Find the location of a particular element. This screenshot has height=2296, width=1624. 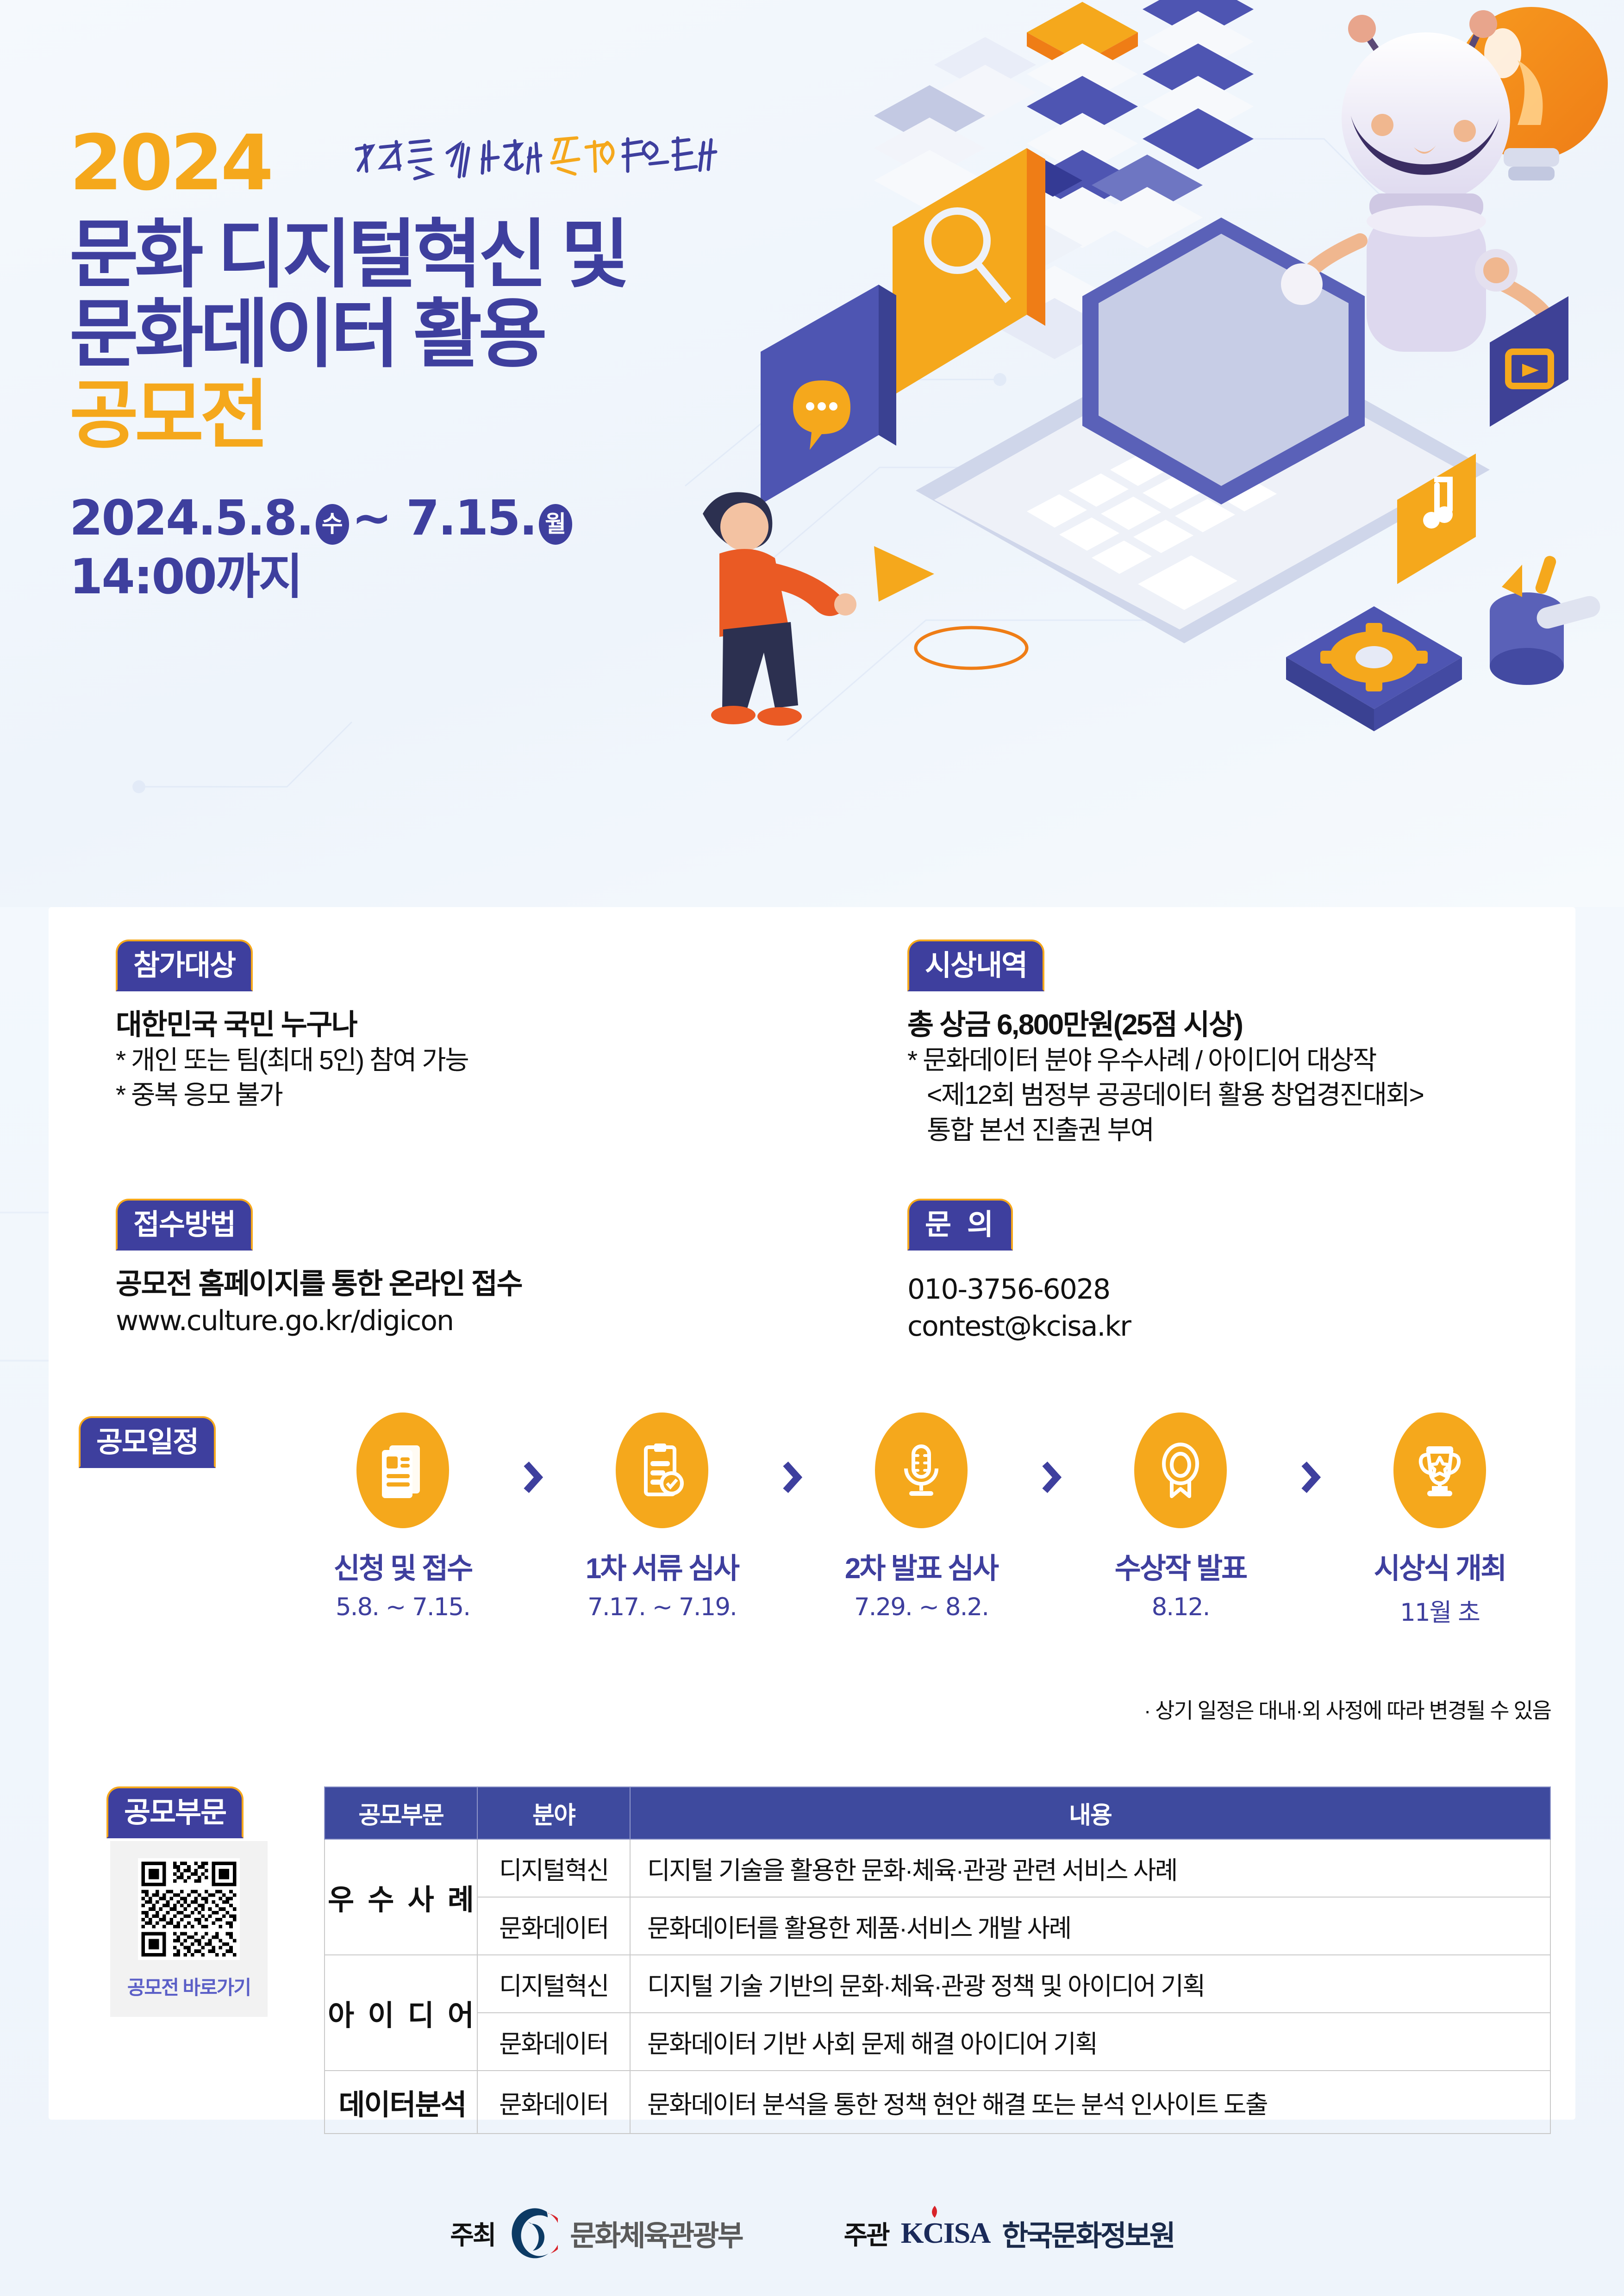

qr-panel: 공모전 바로가기 is located at coordinates (189, 1929).